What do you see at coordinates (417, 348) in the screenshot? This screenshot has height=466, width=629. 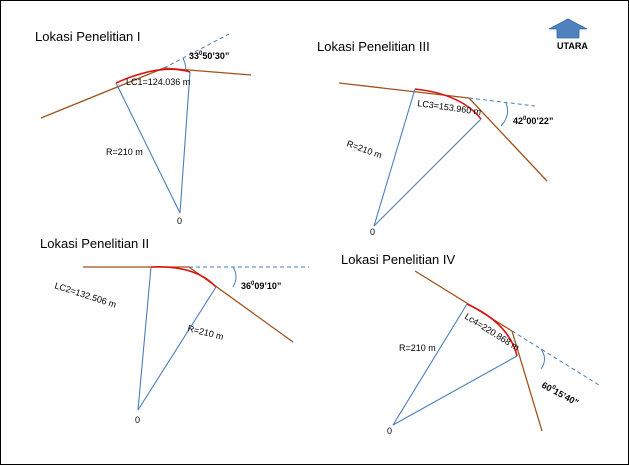 I see `site-4-radius-label: R=210 m` at bounding box center [417, 348].